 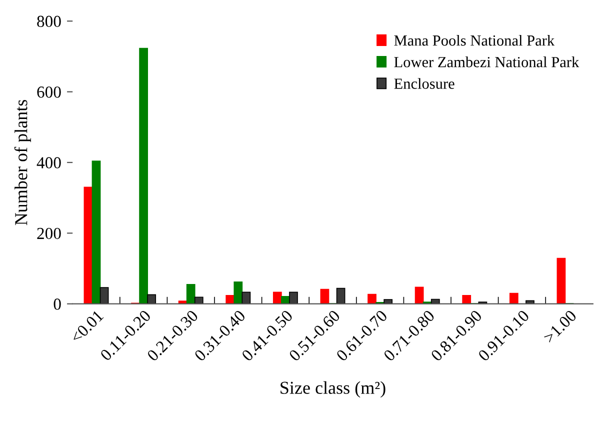 I want to click on legend-label: Lower Zambezi National Park, so click(x=487, y=62).